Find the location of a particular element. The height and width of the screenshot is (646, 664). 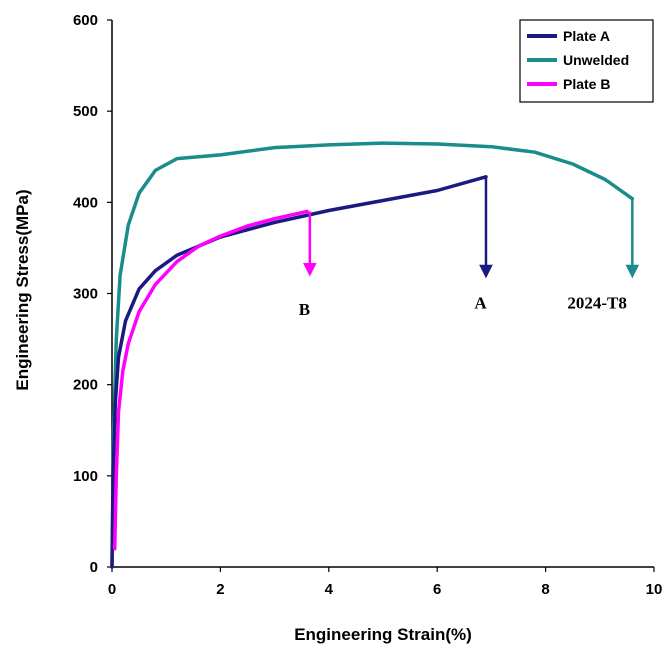

annotation-label: 2024-T8 is located at coordinates (597, 303).